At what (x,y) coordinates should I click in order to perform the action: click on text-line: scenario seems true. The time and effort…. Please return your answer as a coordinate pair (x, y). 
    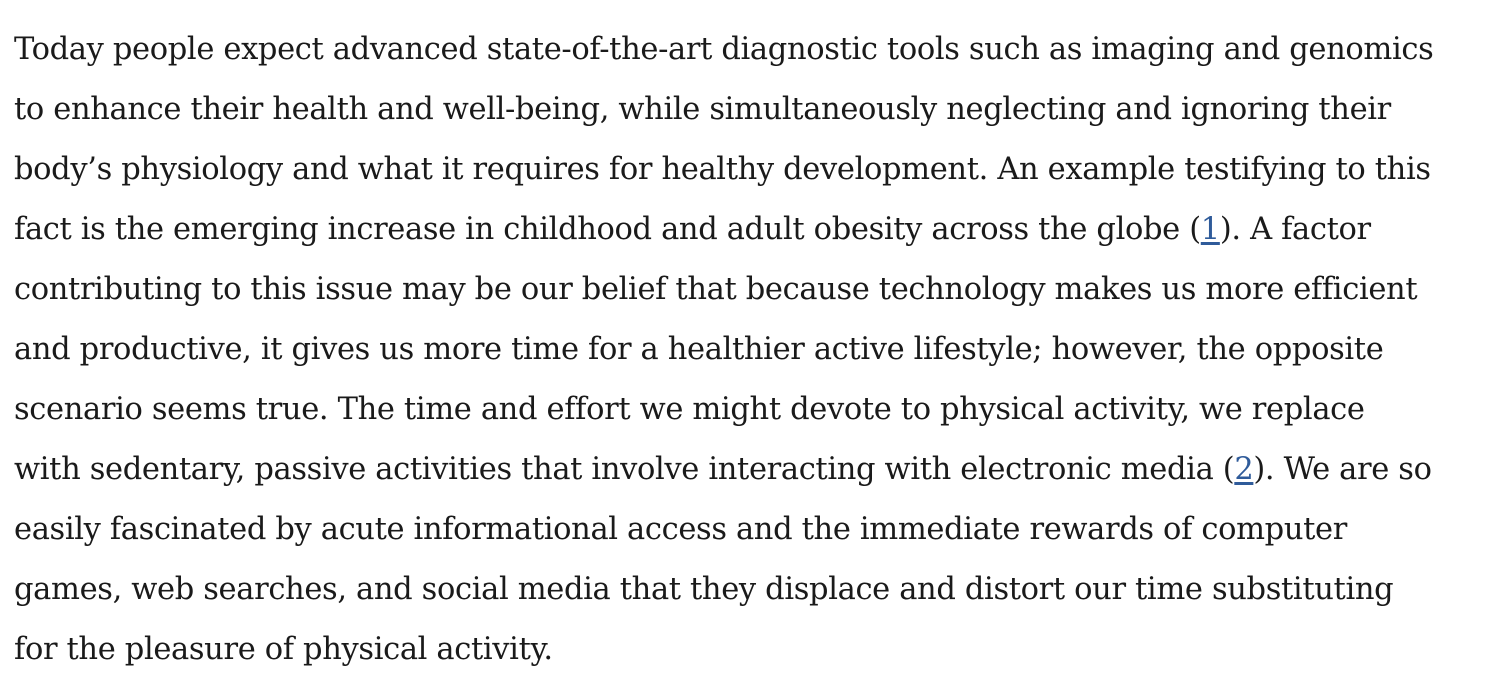
    Looking at the image, I should click on (689, 409).